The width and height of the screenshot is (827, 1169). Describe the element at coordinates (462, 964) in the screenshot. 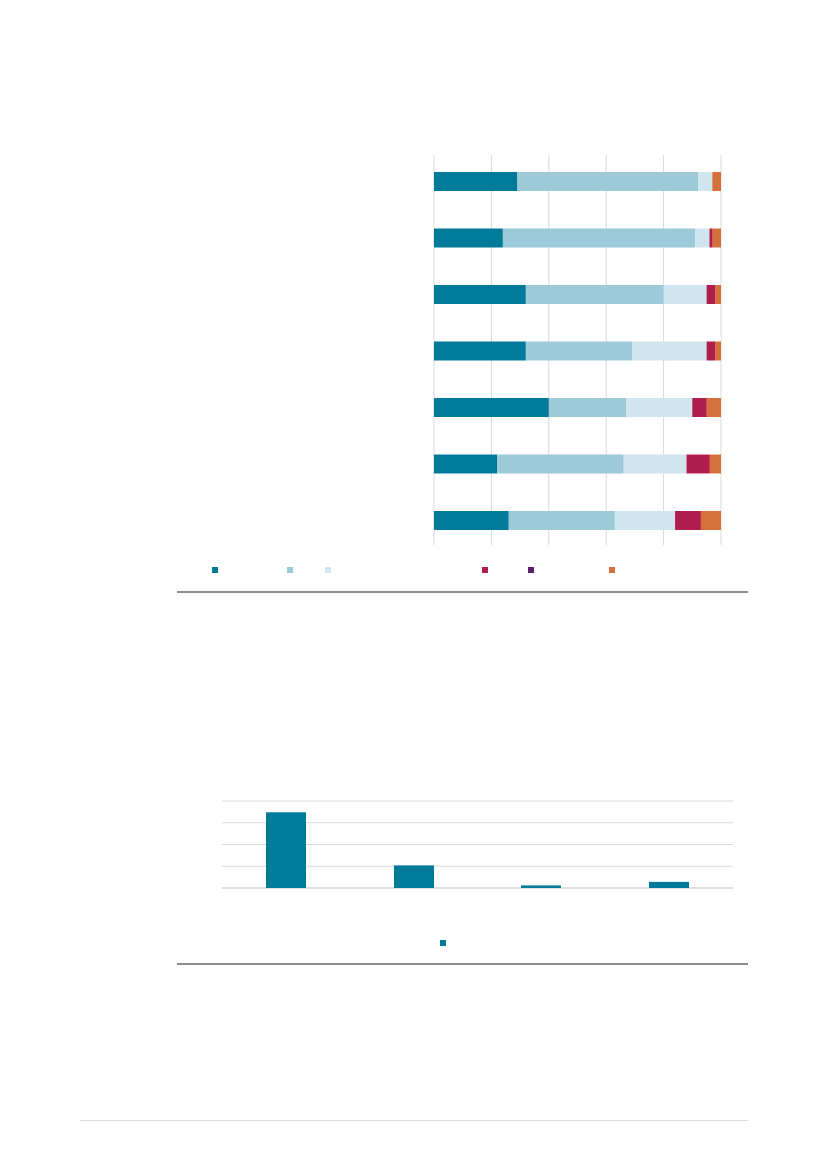

I see `chart2-bottom-rule` at that location.